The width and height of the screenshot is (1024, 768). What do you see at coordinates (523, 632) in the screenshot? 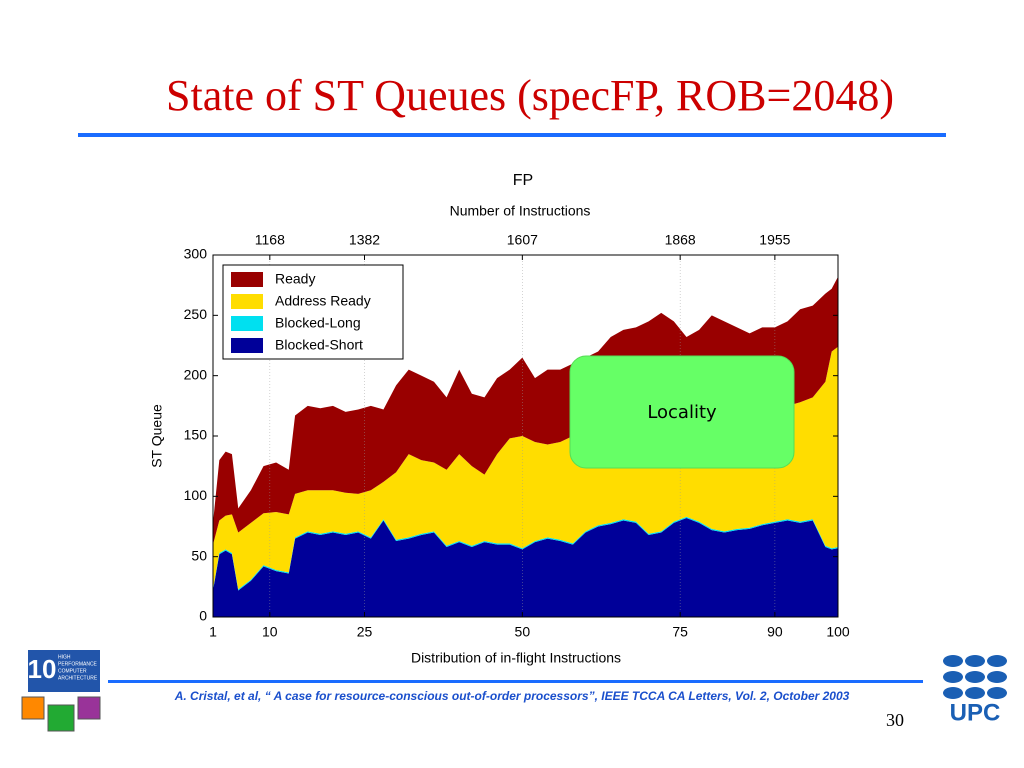
I see `x-tick-label: 50` at bounding box center [523, 632].